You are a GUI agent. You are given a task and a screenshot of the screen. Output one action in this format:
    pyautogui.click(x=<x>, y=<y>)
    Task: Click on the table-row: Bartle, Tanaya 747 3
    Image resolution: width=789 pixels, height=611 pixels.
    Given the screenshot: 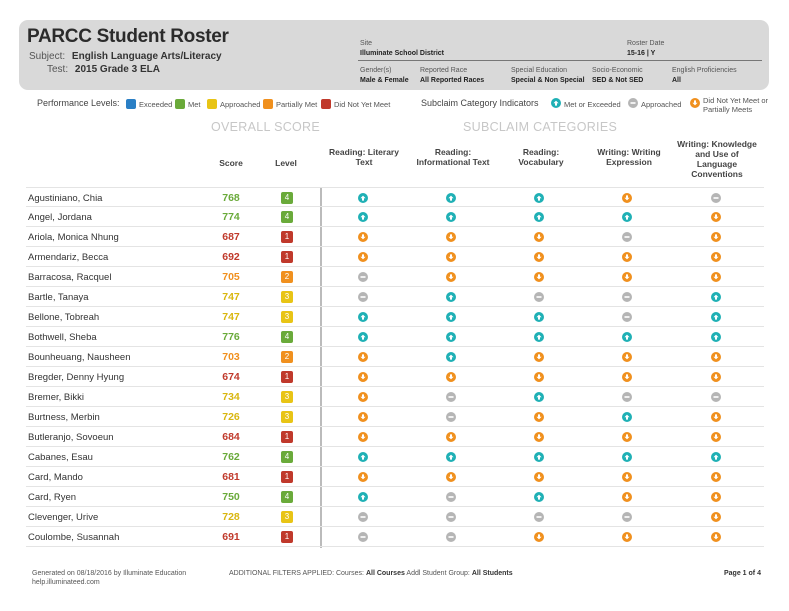 What is the action you would take?
    pyautogui.click(x=395, y=297)
    